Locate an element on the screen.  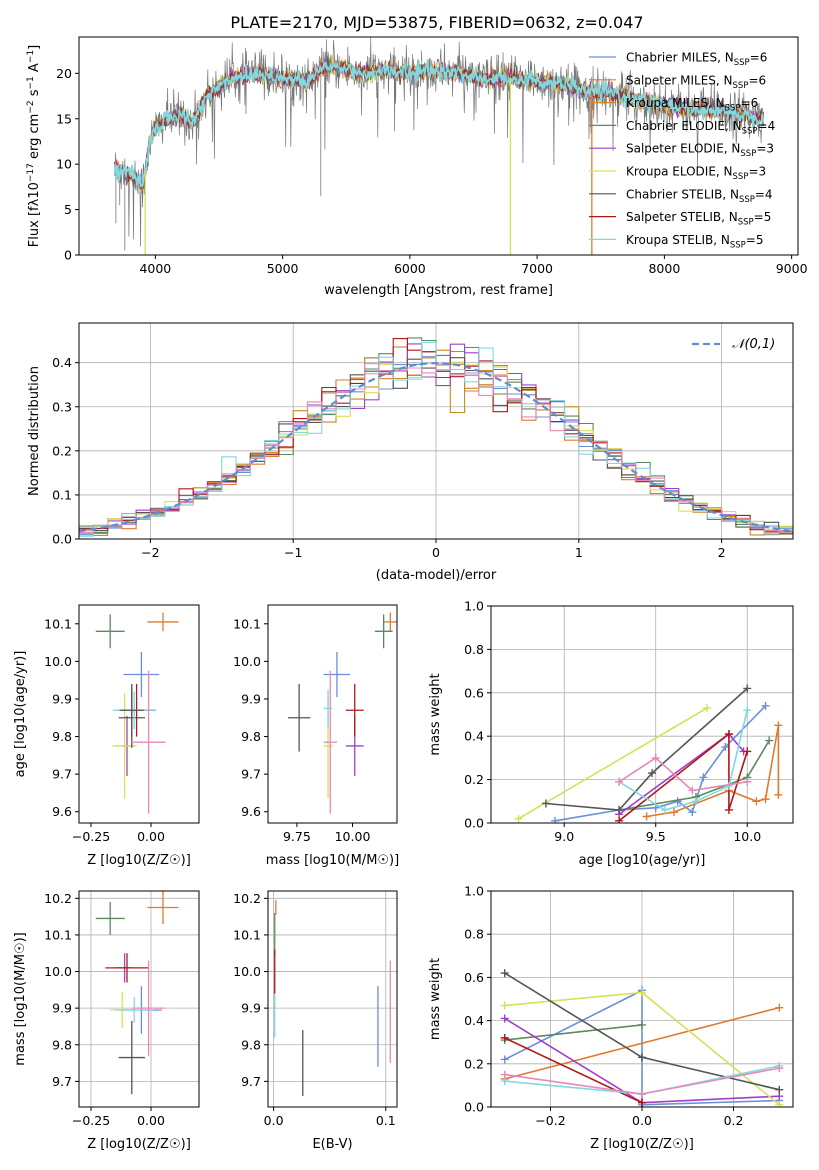
weight_vs_age-ylabel: mass weight is located at coordinates (435, 714).